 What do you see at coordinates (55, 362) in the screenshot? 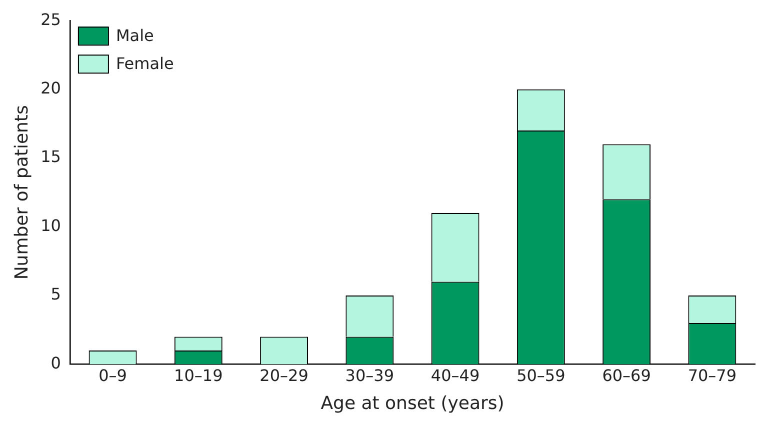
I see `y-tick-label: 0` at bounding box center [55, 362].